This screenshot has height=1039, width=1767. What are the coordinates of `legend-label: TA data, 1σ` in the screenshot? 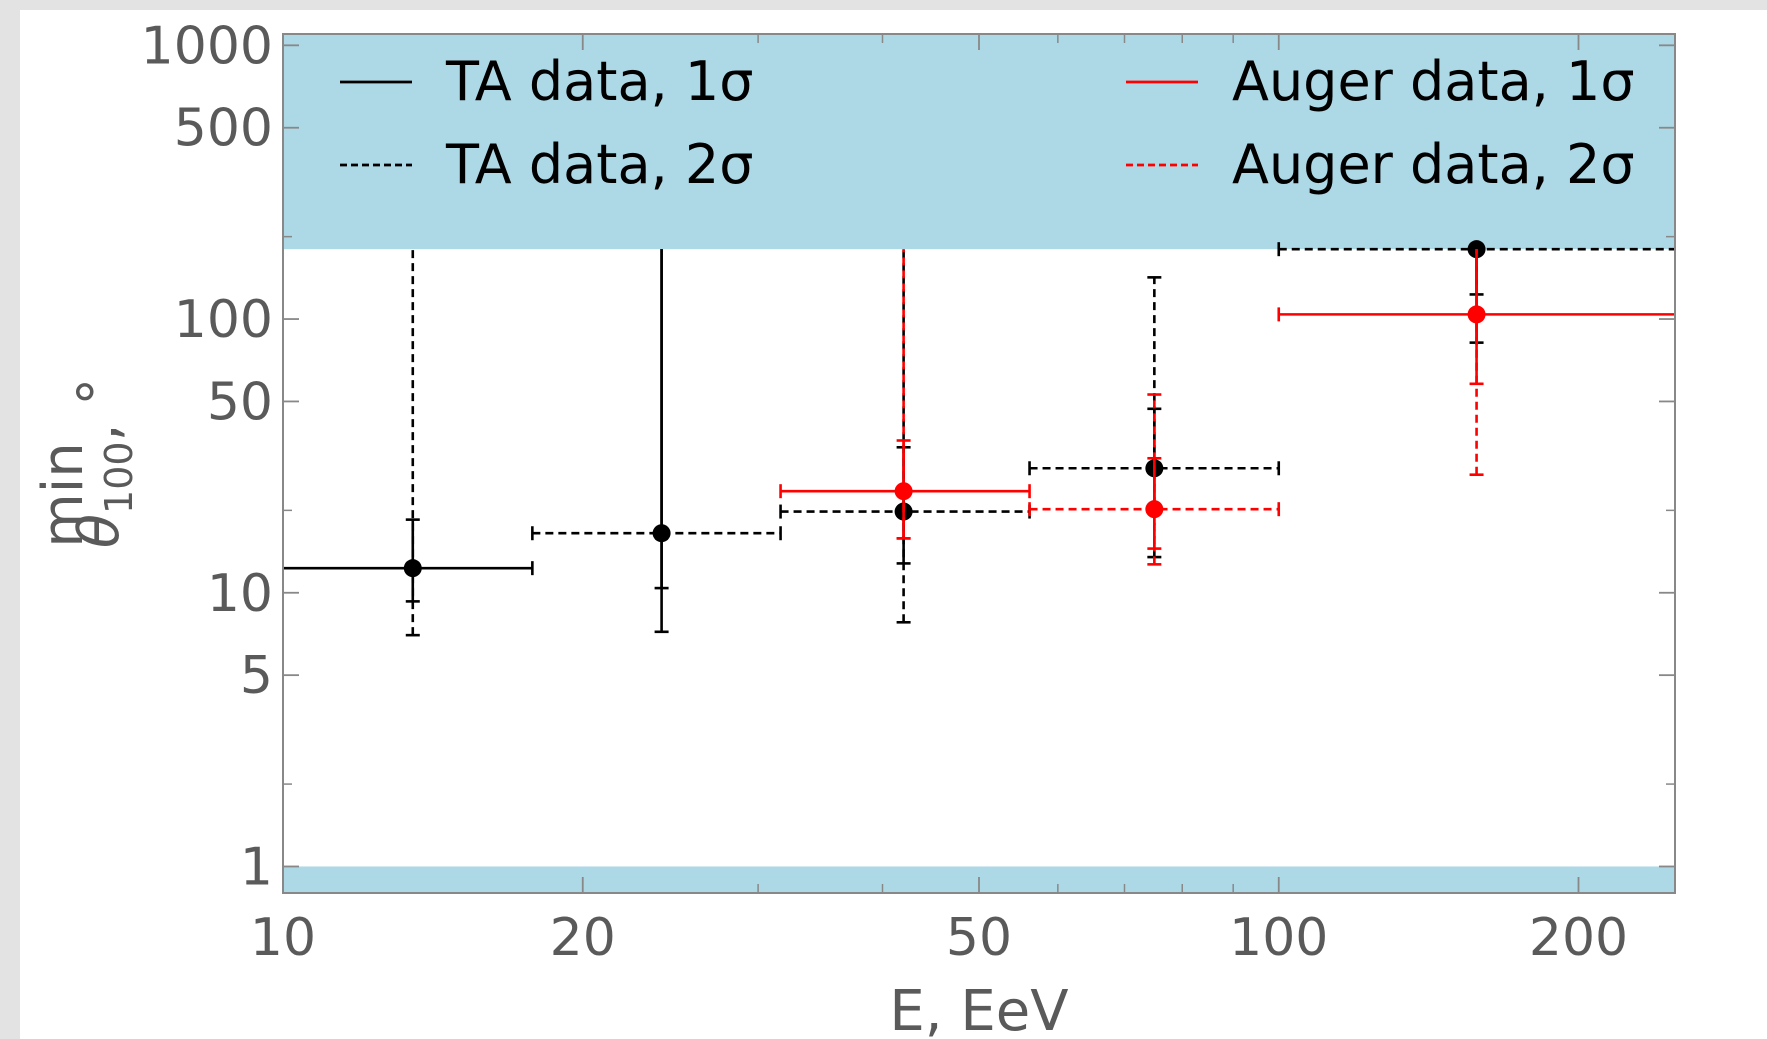 It's located at (599, 81).